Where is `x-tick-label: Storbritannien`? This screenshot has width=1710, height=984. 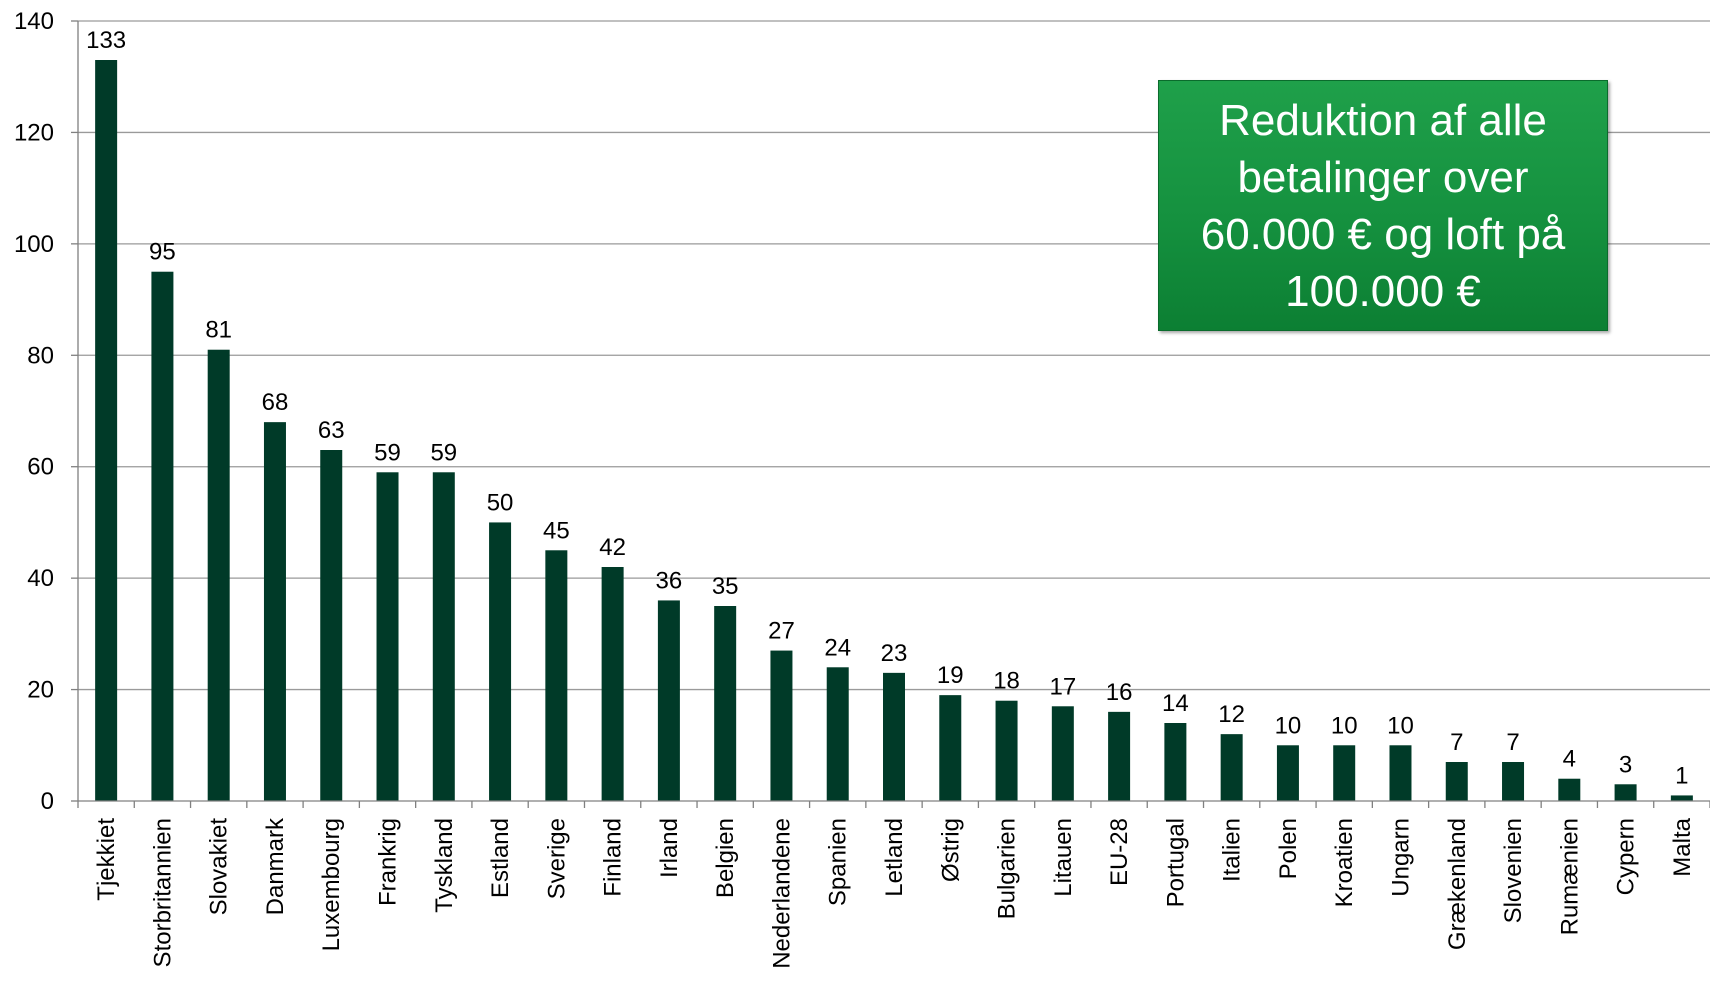
x-tick-label: Storbritannien is located at coordinates (162, 892).